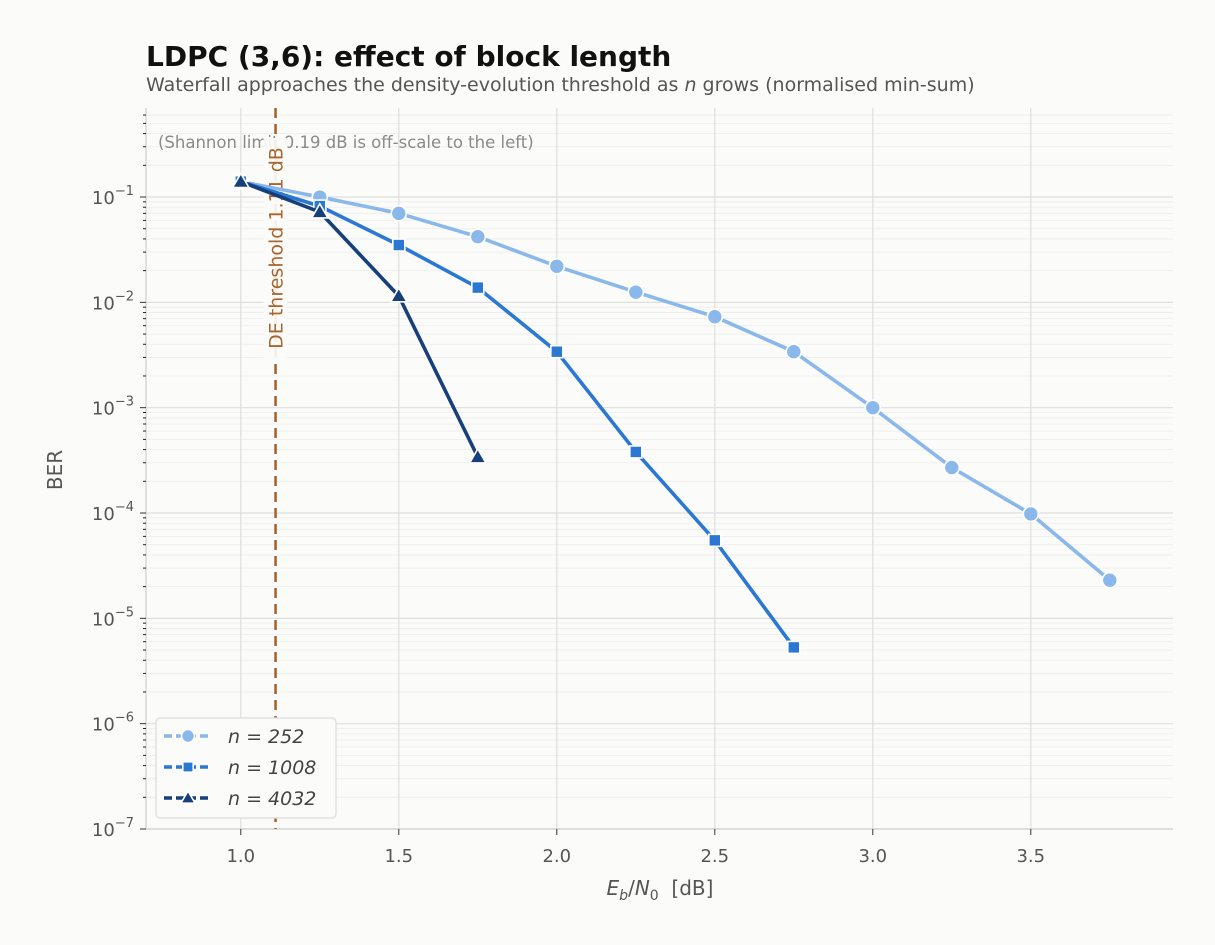 This screenshot has height=945, width=1215. What do you see at coordinates (1030, 856) in the screenshot?
I see `x-tick-label: 3.5` at bounding box center [1030, 856].